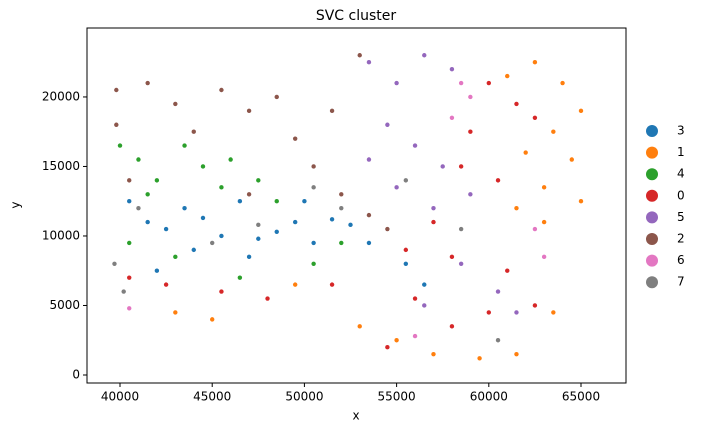  I want to click on y-tick-label: 5000, so click(64, 305).